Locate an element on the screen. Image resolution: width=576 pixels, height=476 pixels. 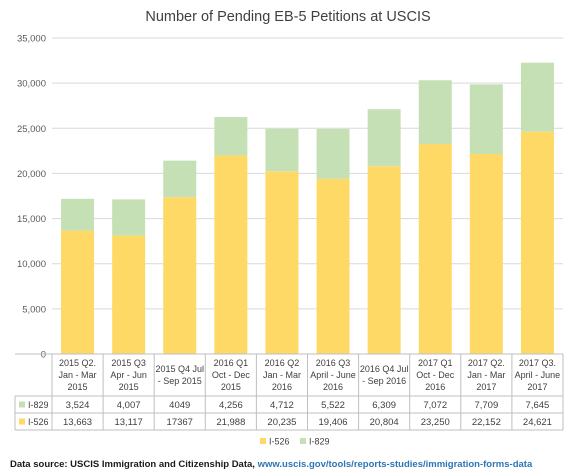
table-row-label: I-829 is located at coordinates (38, 405).